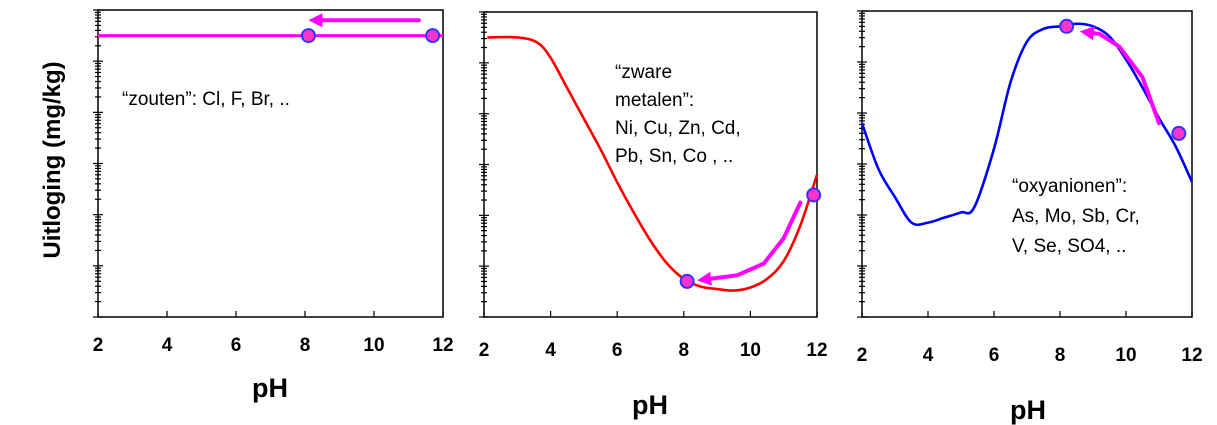 The height and width of the screenshot is (425, 1217). I want to click on series-line, so click(1027, 124).